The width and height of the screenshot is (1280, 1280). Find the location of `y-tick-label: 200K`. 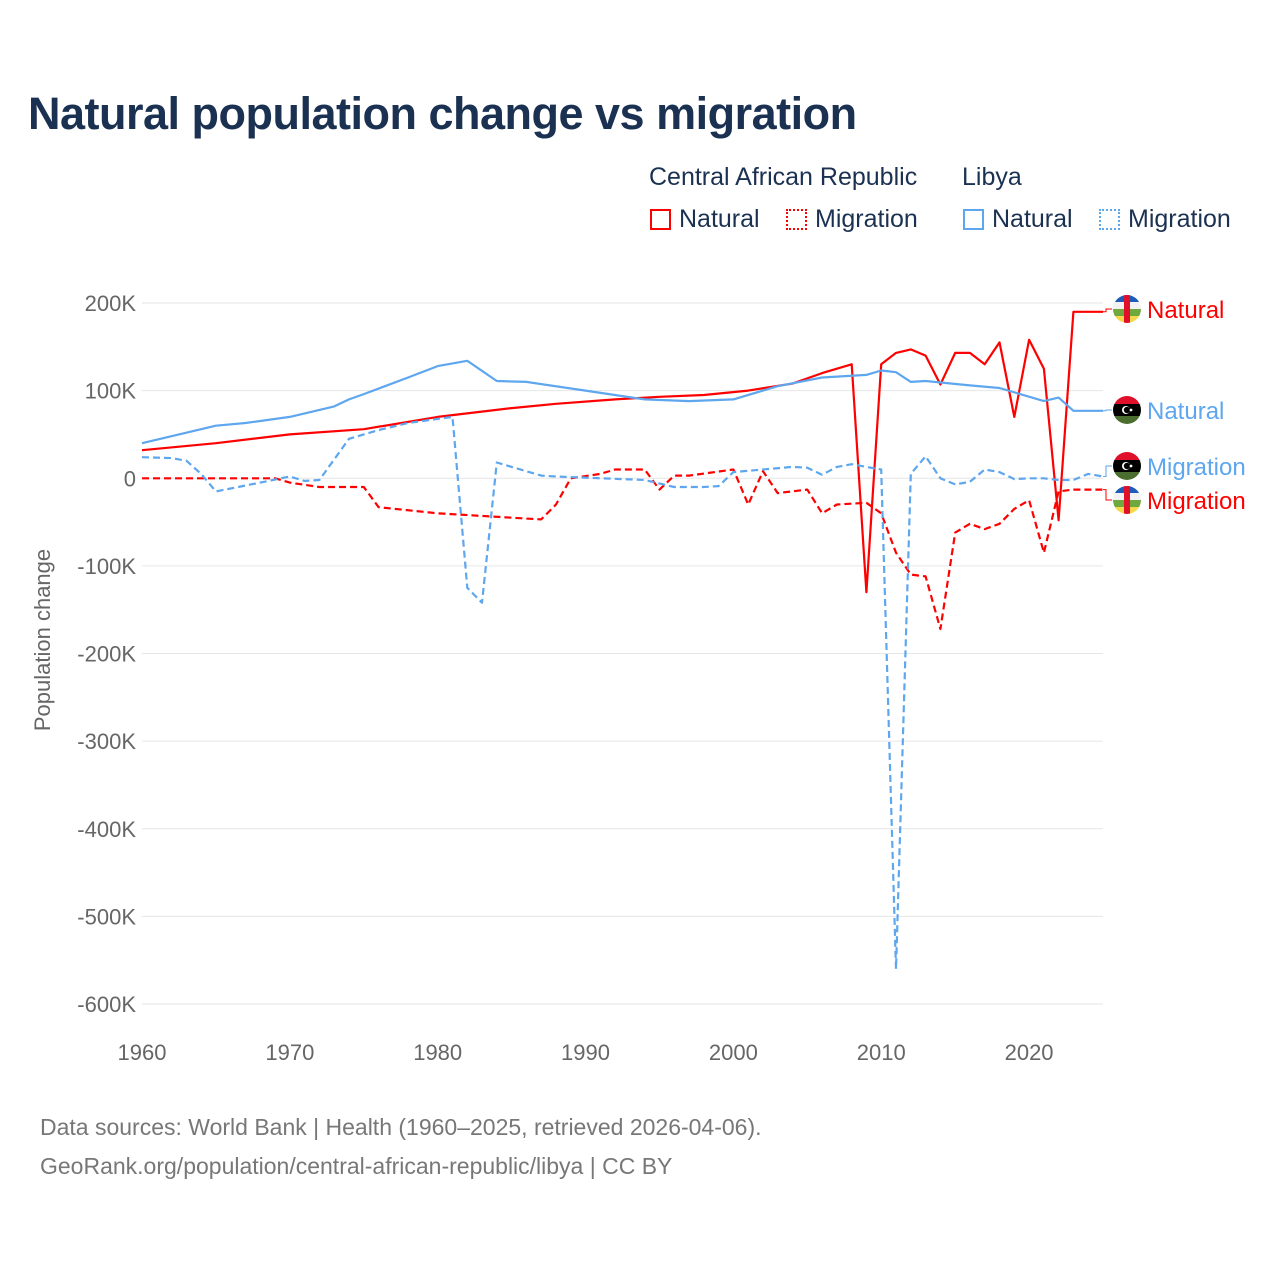

y-tick-label: 200K is located at coordinates (111, 303).